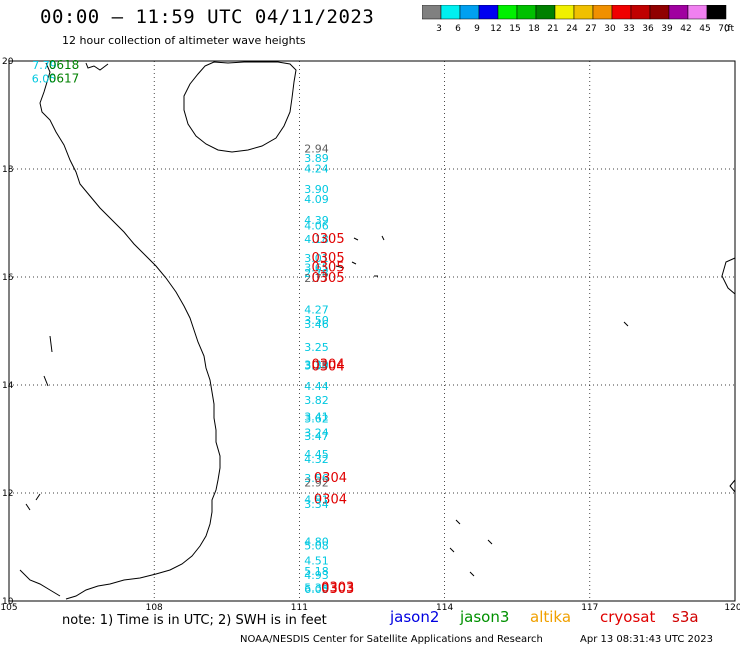 Image resolution: width=740 pixels, height=650 pixels. I want to click on wave-height-label: 3.25, so click(316, 347).